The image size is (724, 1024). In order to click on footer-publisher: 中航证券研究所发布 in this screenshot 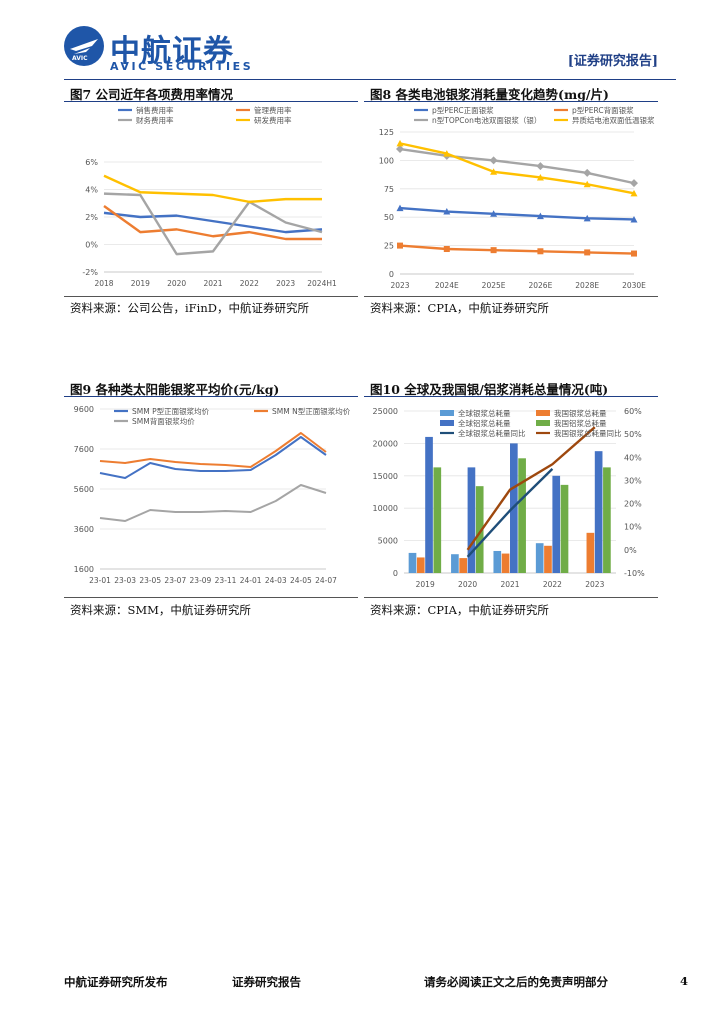, I will do `click(116, 982)`.